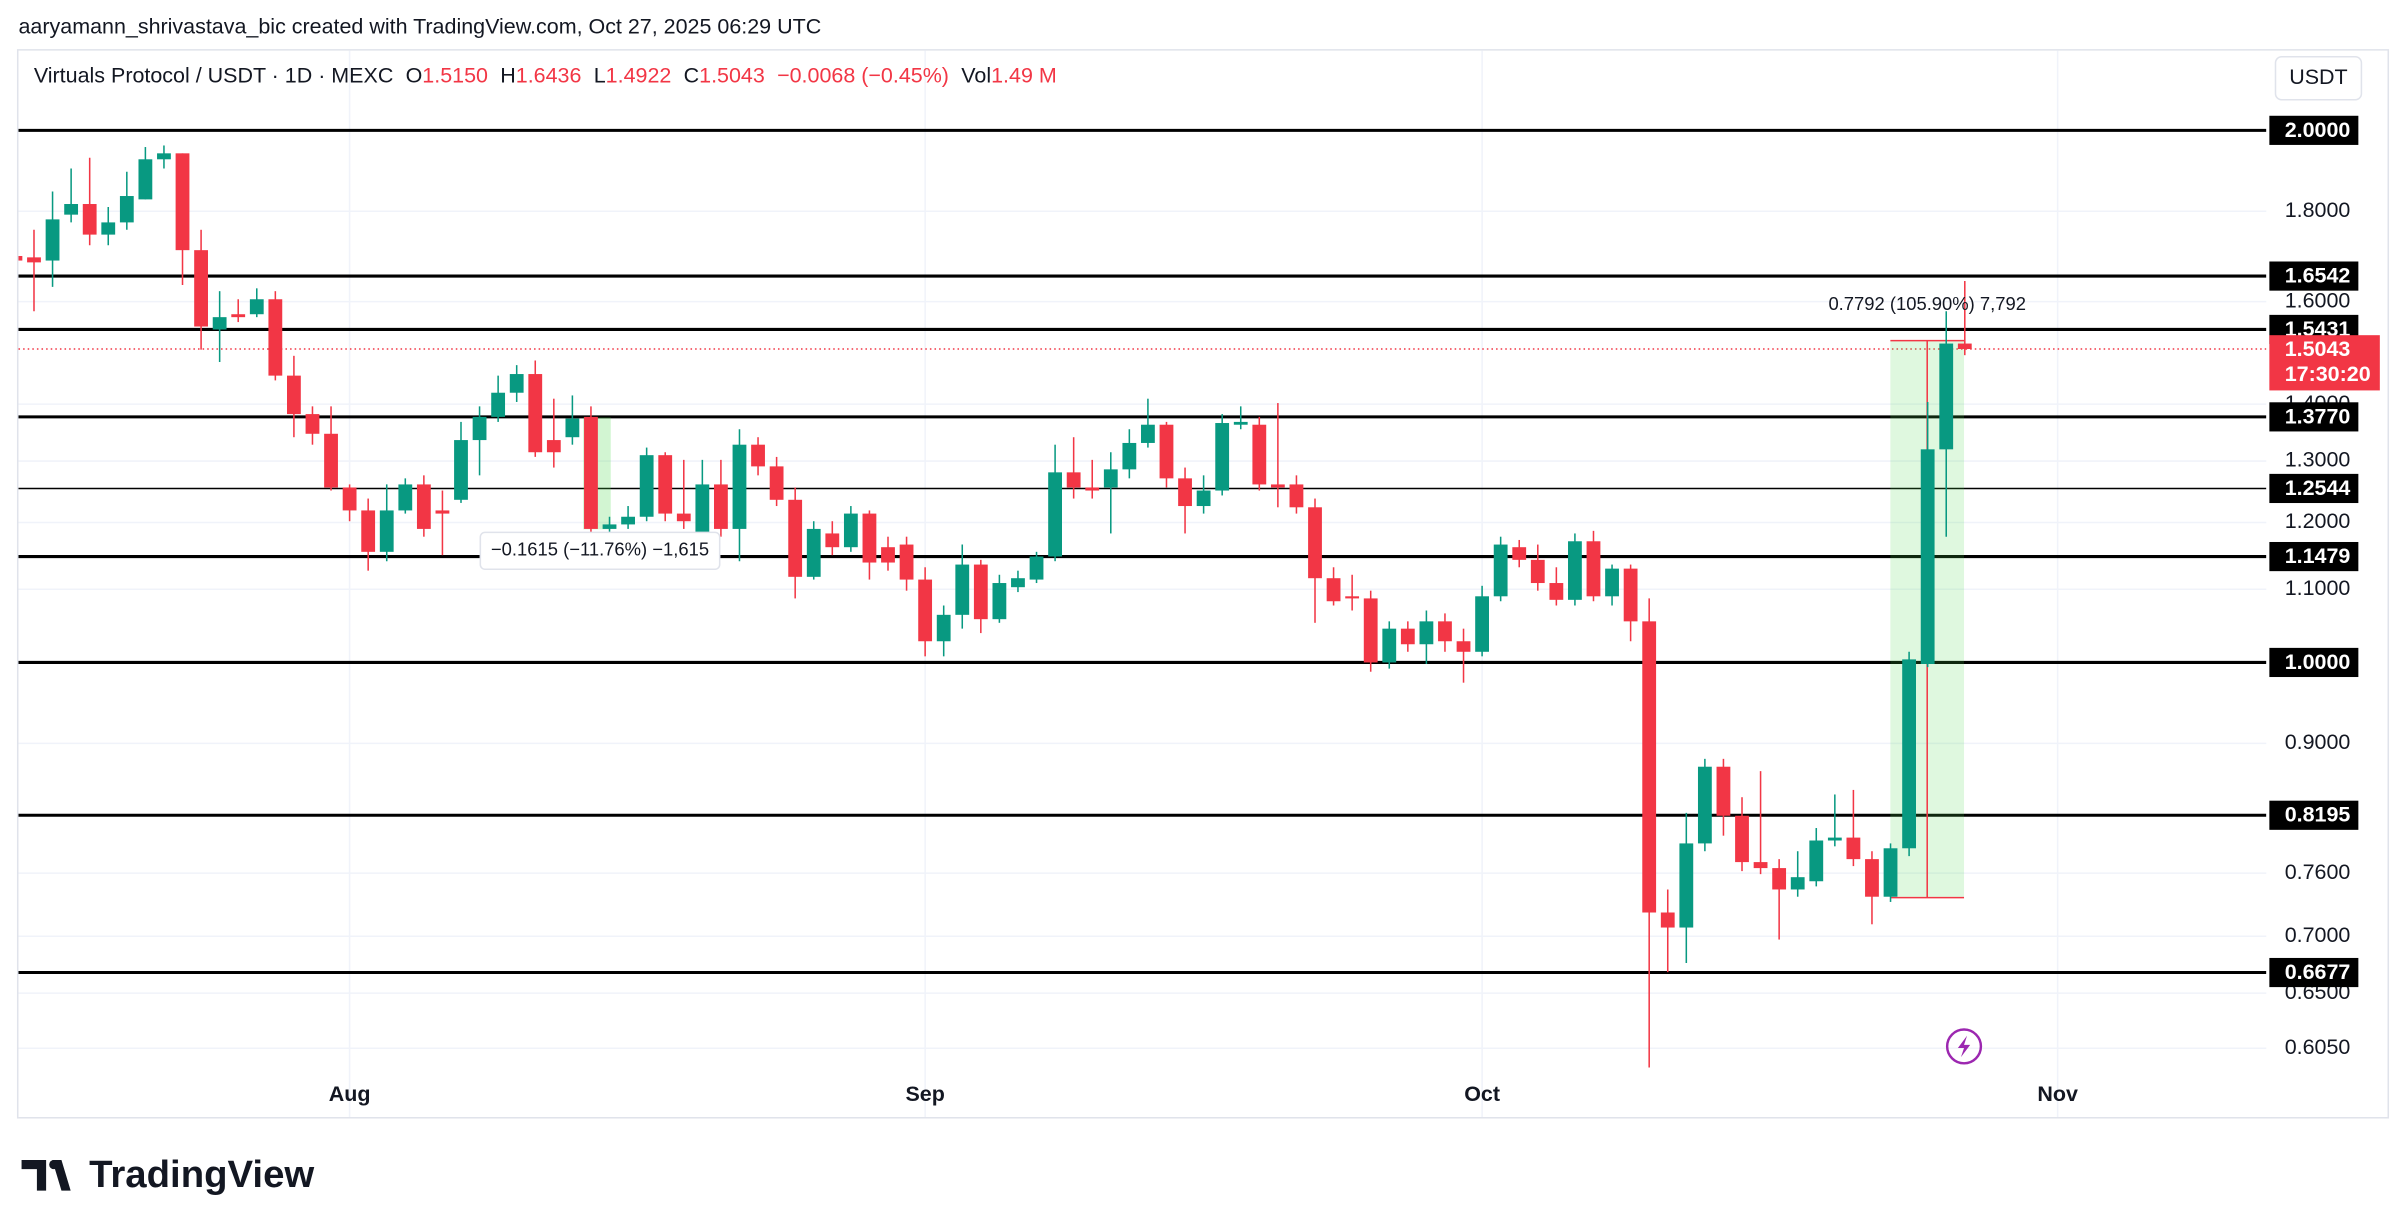 This screenshot has width=2406, height=1229. I want to click on legend-key: O, so click(414, 75).